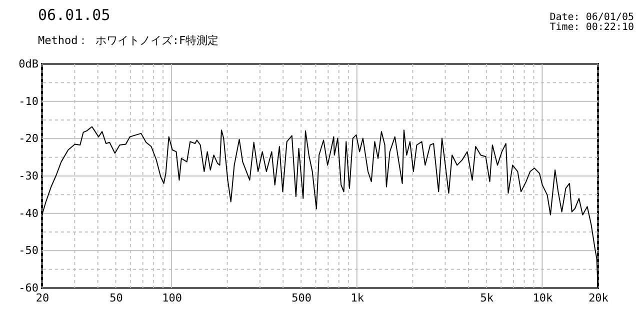  I want to click on x-tick-label: 10k, so click(543, 298).